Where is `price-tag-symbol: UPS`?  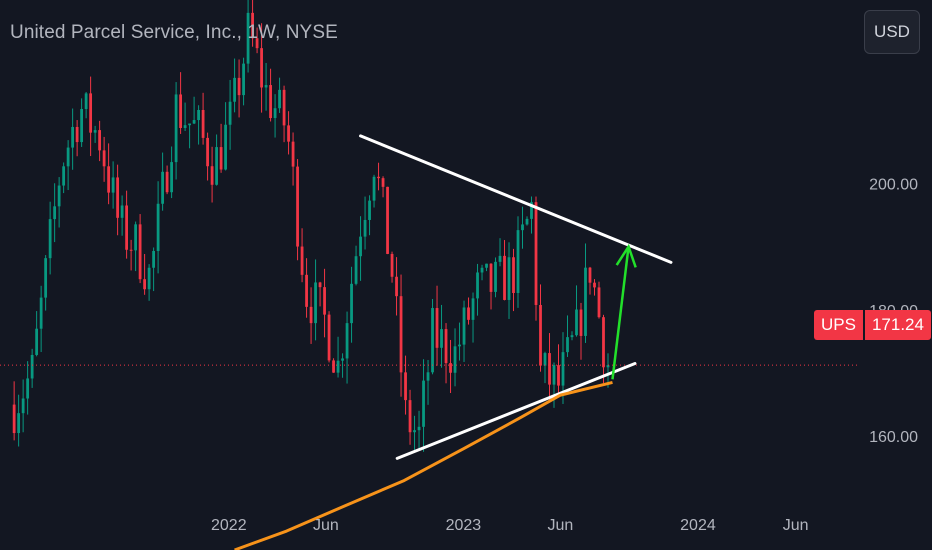 price-tag-symbol: UPS is located at coordinates (838, 325).